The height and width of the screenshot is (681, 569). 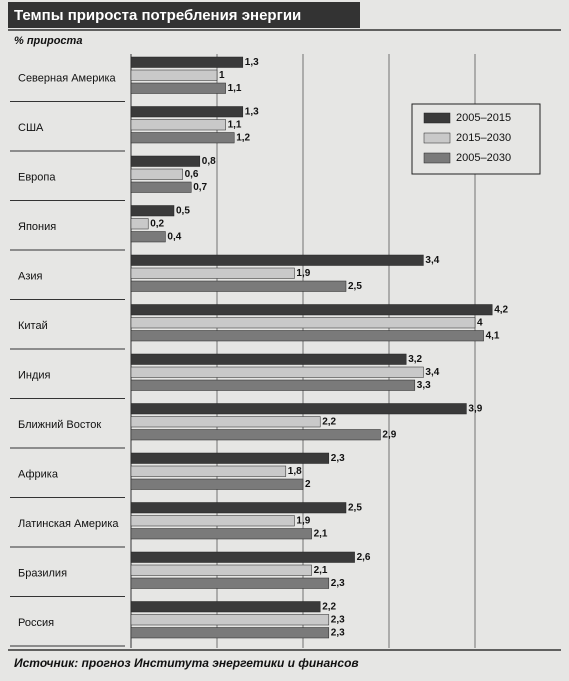 What do you see at coordinates (295, 471) in the screenshot?
I see `value-label: 1,8` at bounding box center [295, 471].